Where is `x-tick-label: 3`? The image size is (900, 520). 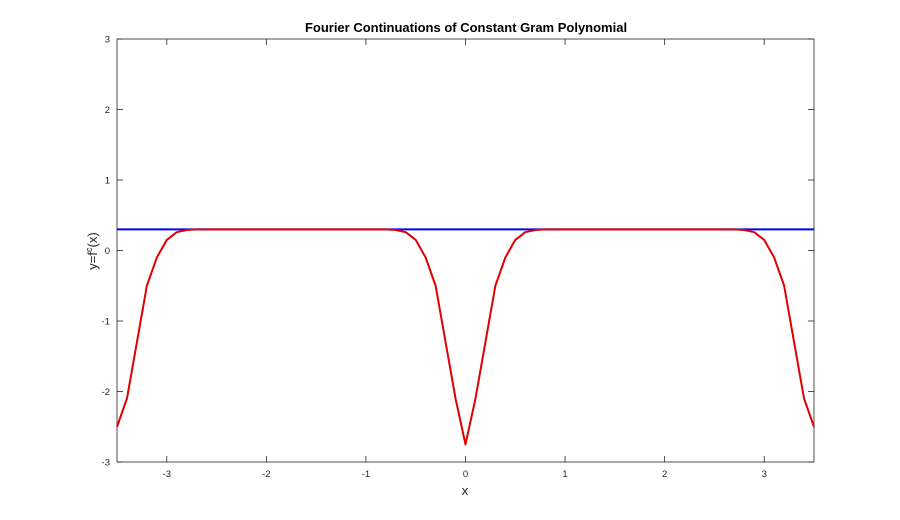 x-tick-label: 3 is located at coordinates (764, 474).